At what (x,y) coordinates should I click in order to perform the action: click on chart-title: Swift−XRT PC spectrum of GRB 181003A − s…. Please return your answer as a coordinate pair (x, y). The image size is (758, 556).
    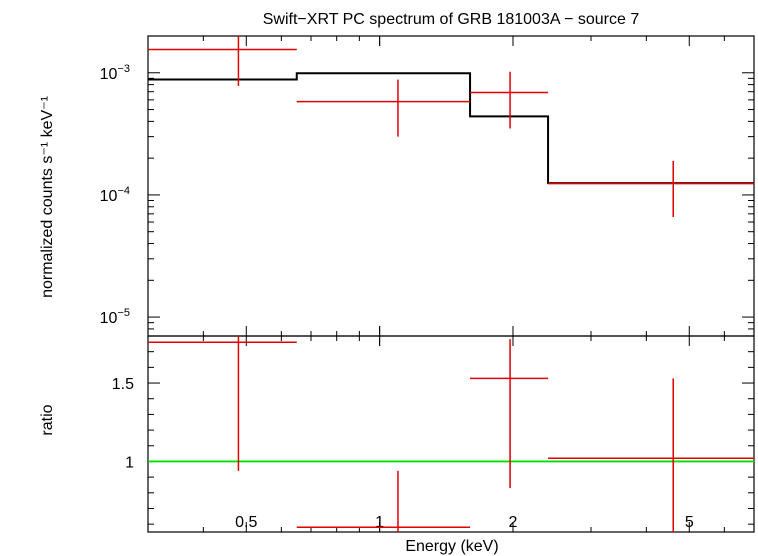
    Looking at the image, I should click on (451, 19).